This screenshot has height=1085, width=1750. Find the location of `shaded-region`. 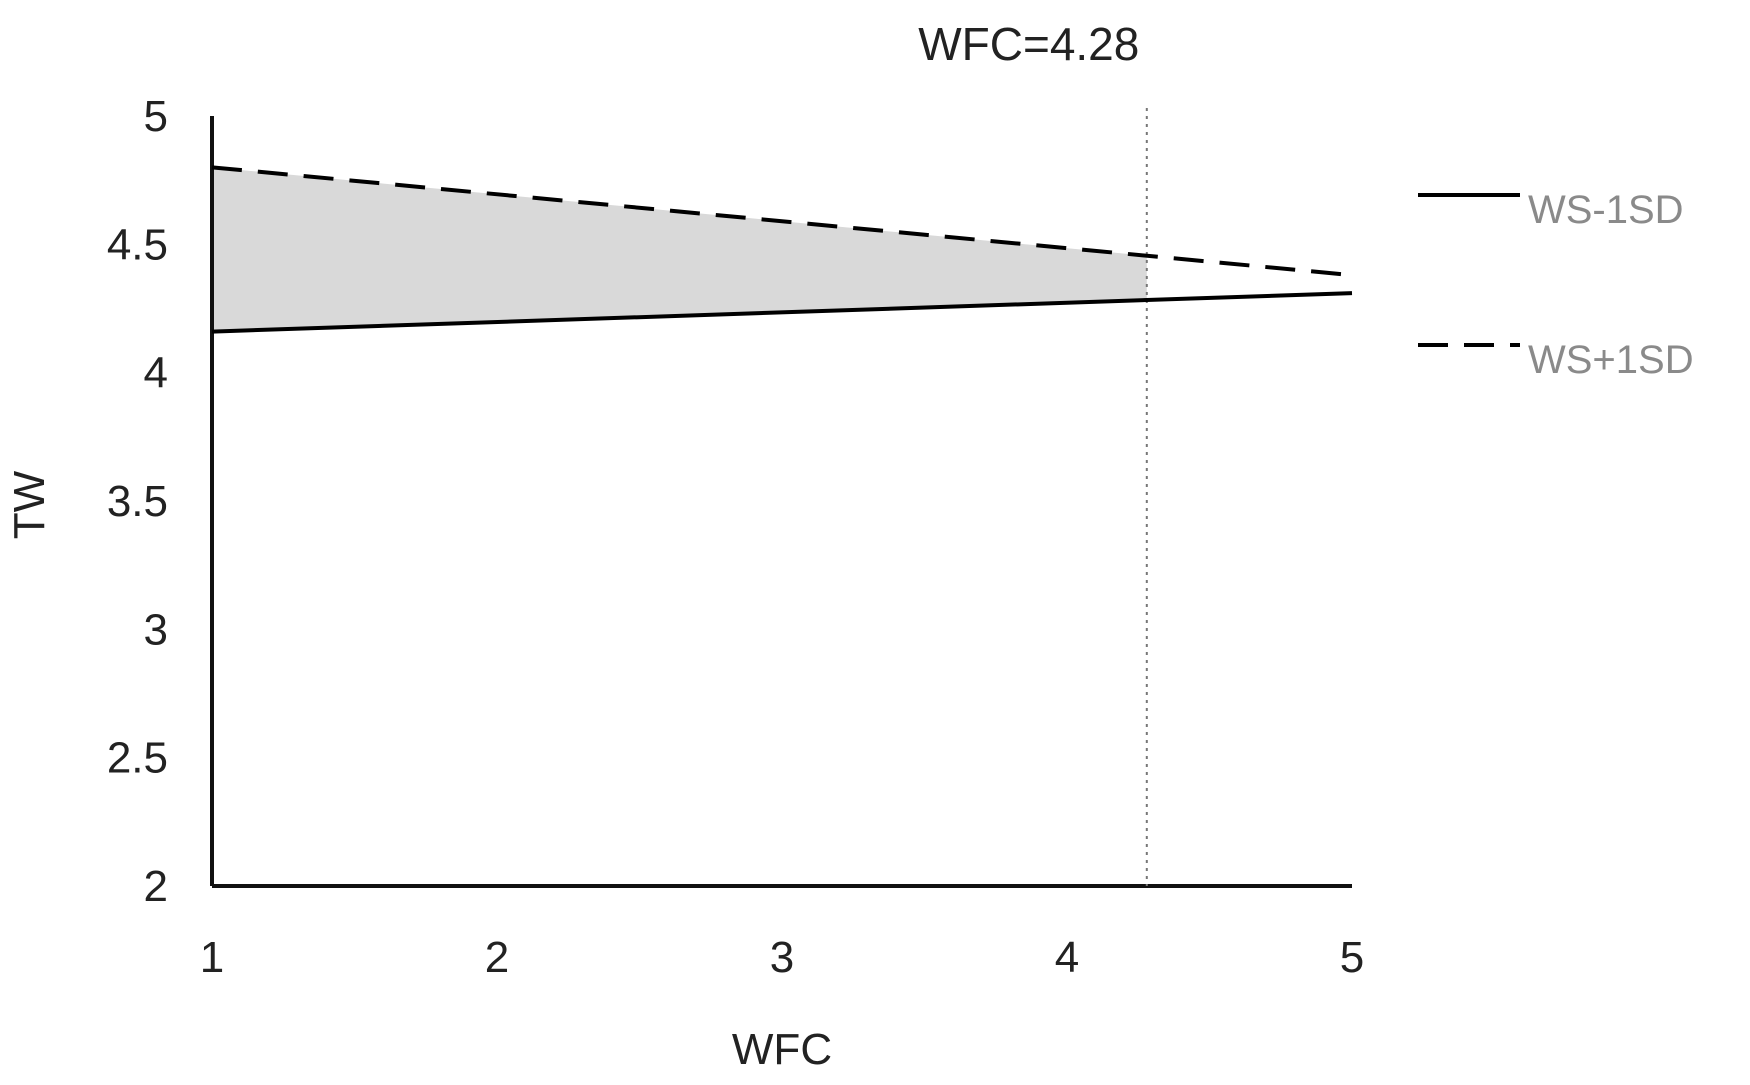

shaded-region is located at coordinates (679, 249).